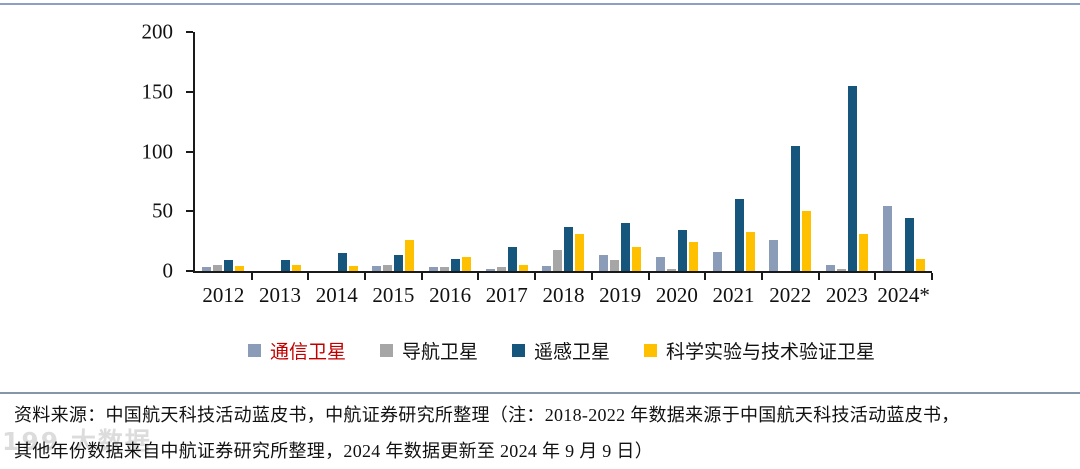 The image size is (1080, 469). What do you see at coordinates (846, 295) in the screenshot?
I see `x-axis-label-2023: 2023` at bounding box center [846, 295].